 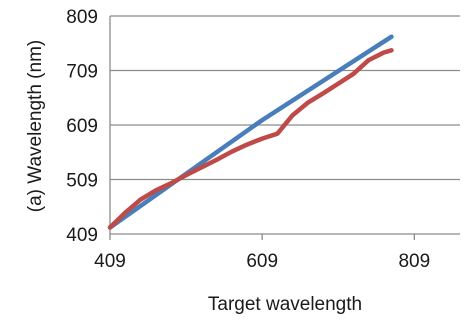 What do you see at coordinates (35, 126) in the screenshot?
I see `y-axis-title: (a) Wavelength (nm)` at bounding box center [35, 126].